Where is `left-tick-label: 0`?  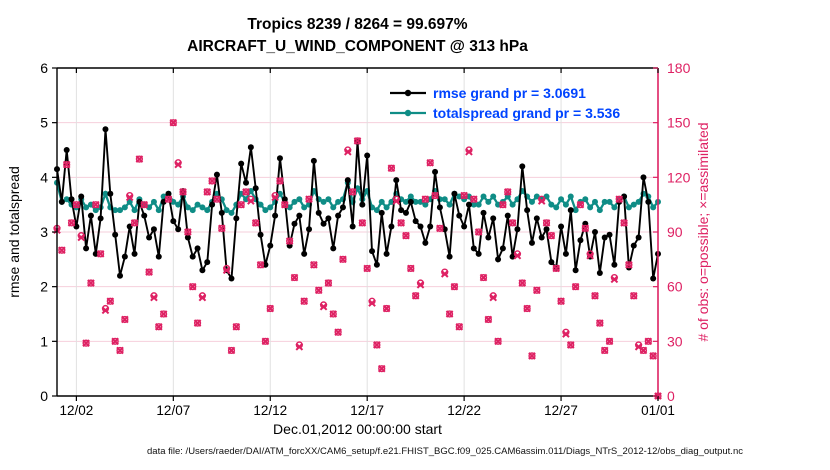 left-tick-label: 0 is located at coordinates (44, 396).